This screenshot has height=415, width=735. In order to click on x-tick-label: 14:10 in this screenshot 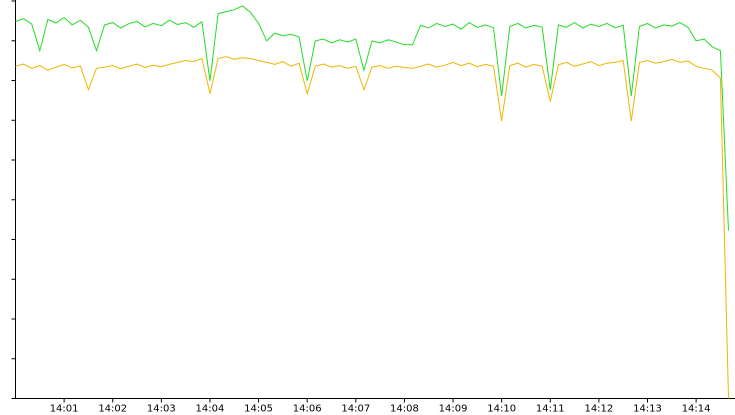, I will do `click(501, 409)`.